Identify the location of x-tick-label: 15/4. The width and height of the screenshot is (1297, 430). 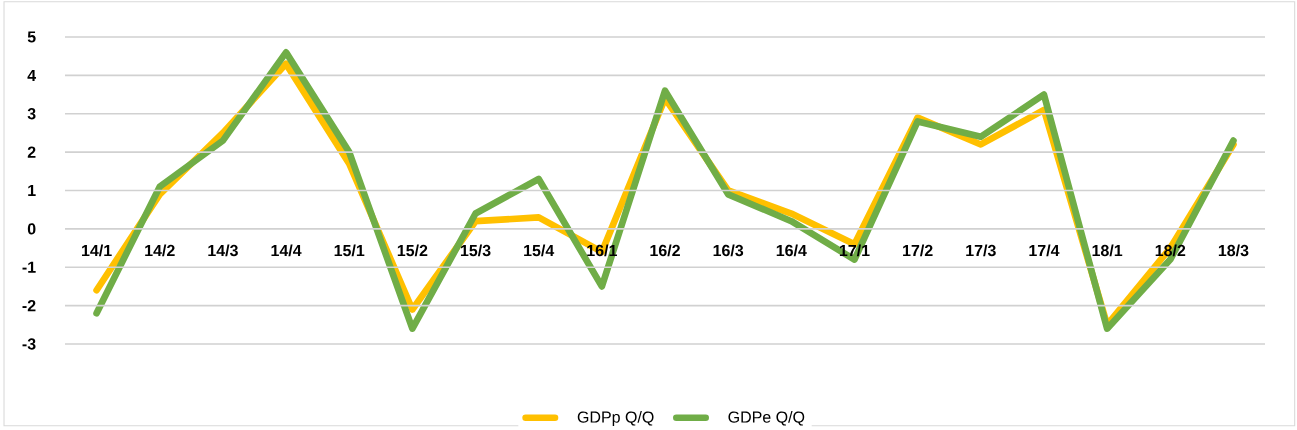
(539, 250).